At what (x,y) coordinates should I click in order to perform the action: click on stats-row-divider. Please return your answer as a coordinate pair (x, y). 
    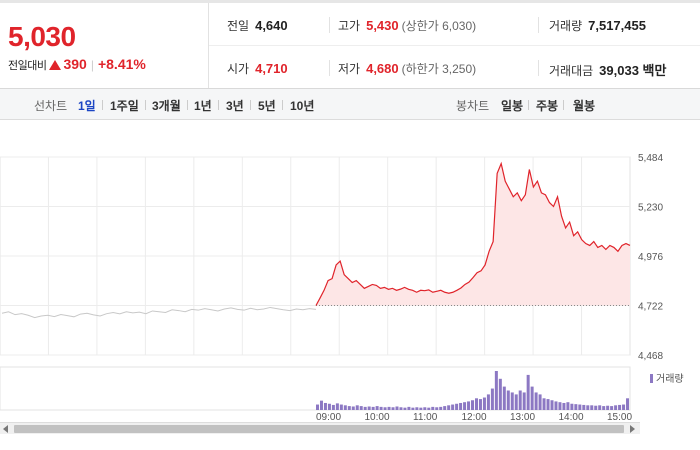
    Looking at the image, I should click on (454, 45).